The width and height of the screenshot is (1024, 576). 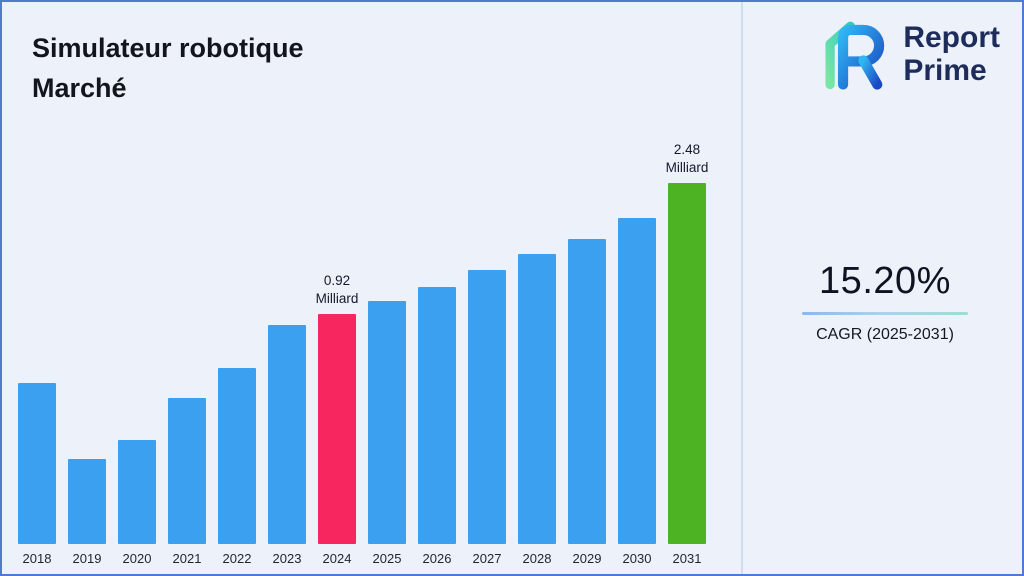 What do you see at coordinates (945, 70) in the screenshot?
I see `brand-name-line2: Prime` at bounding box center [945, 70].